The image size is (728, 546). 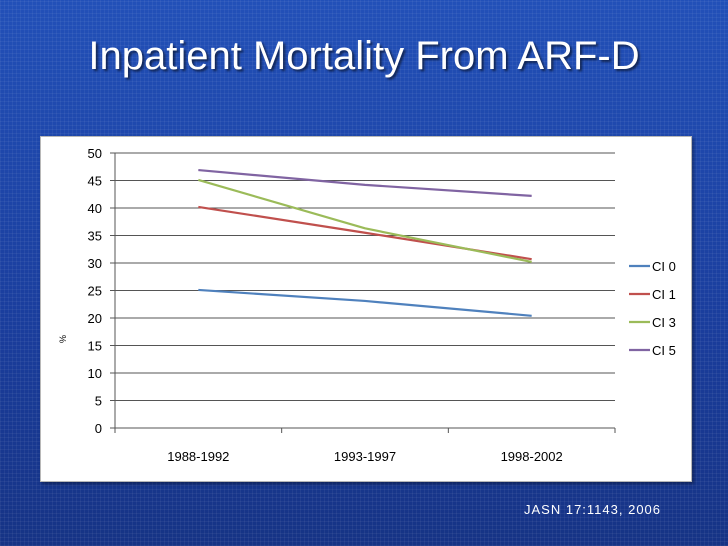 What do you see at coordinates (652, 308) in the screenshot?
I see `legend: CI 0 CI 1 CI 3 CI 5` at bounding box center [652, 308].